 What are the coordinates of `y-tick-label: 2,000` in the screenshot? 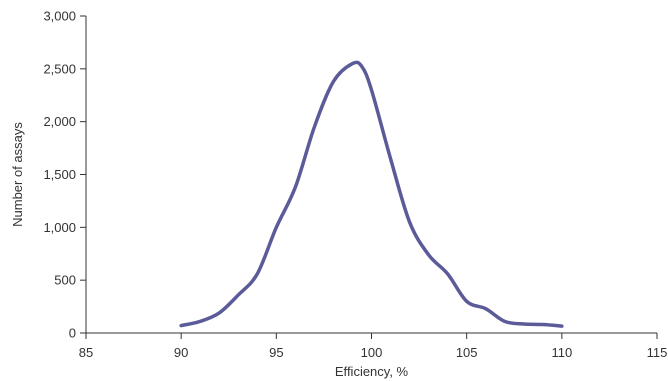 It's located at (59, 121).